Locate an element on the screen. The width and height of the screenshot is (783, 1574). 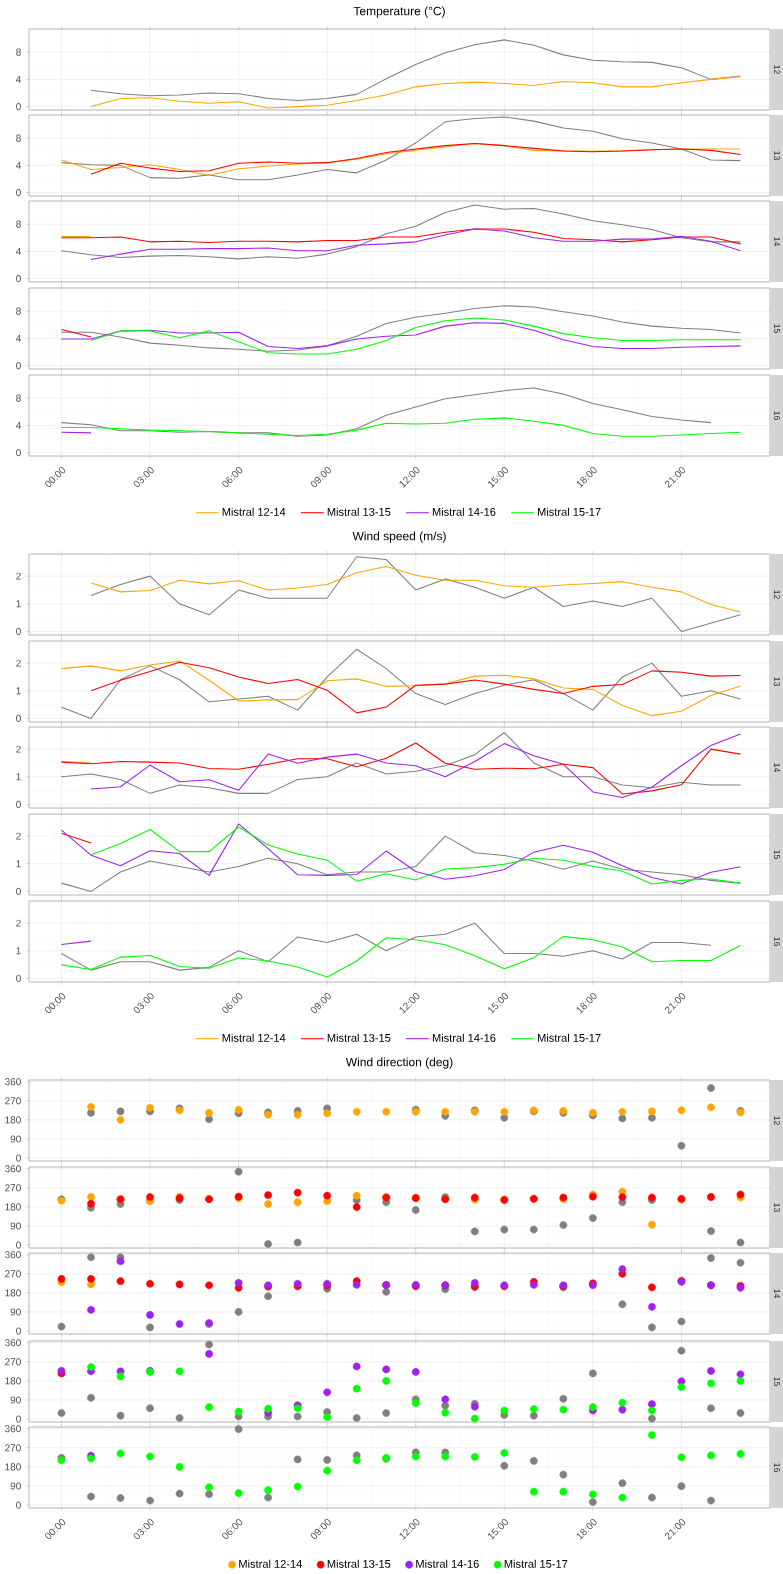
chart-title: Wind speed (m/s) is located at coordinates (399, 537).